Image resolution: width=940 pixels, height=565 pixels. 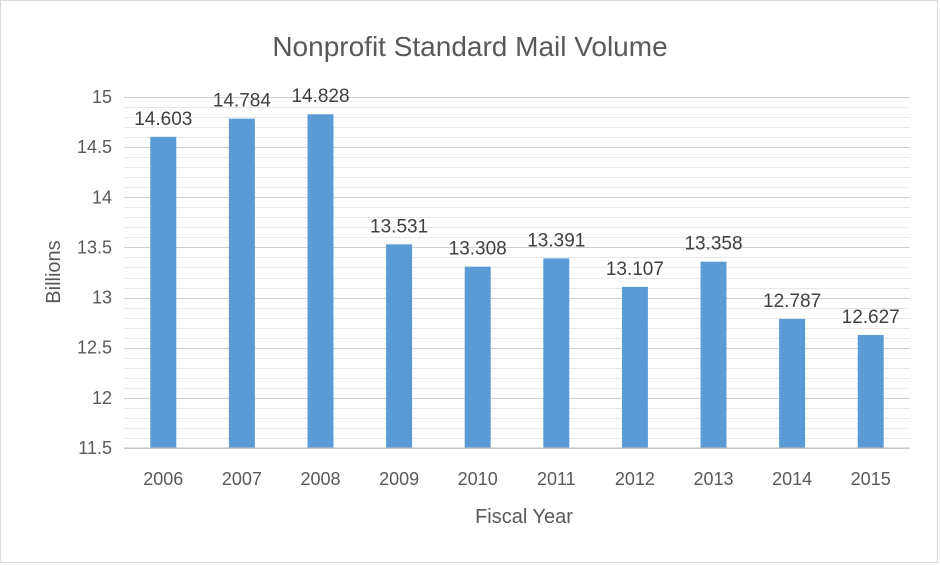 What do you see at coordinates (95, 448) in the screenshot?
I see `y-tick-label: 11.5` at bounding box center [95, 448].